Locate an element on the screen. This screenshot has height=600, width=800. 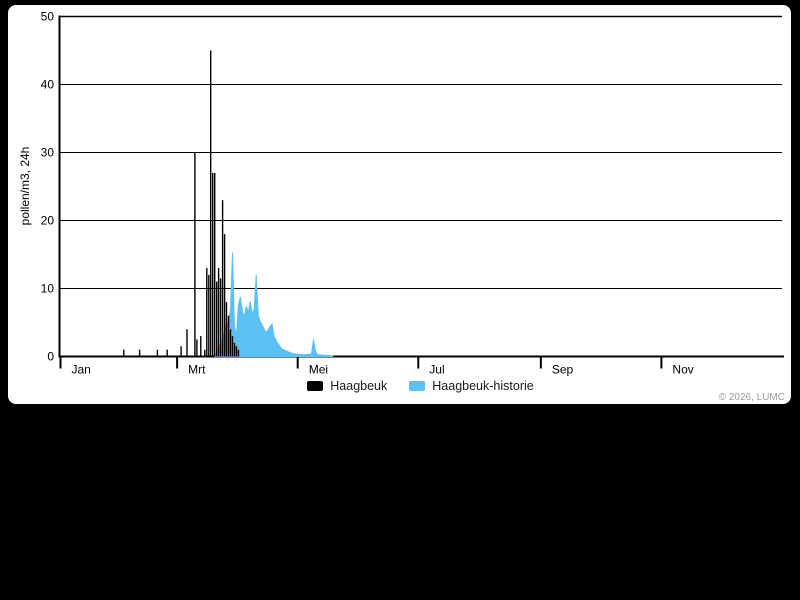
y-tick-label: 0 is located at coordinates (50, 357).